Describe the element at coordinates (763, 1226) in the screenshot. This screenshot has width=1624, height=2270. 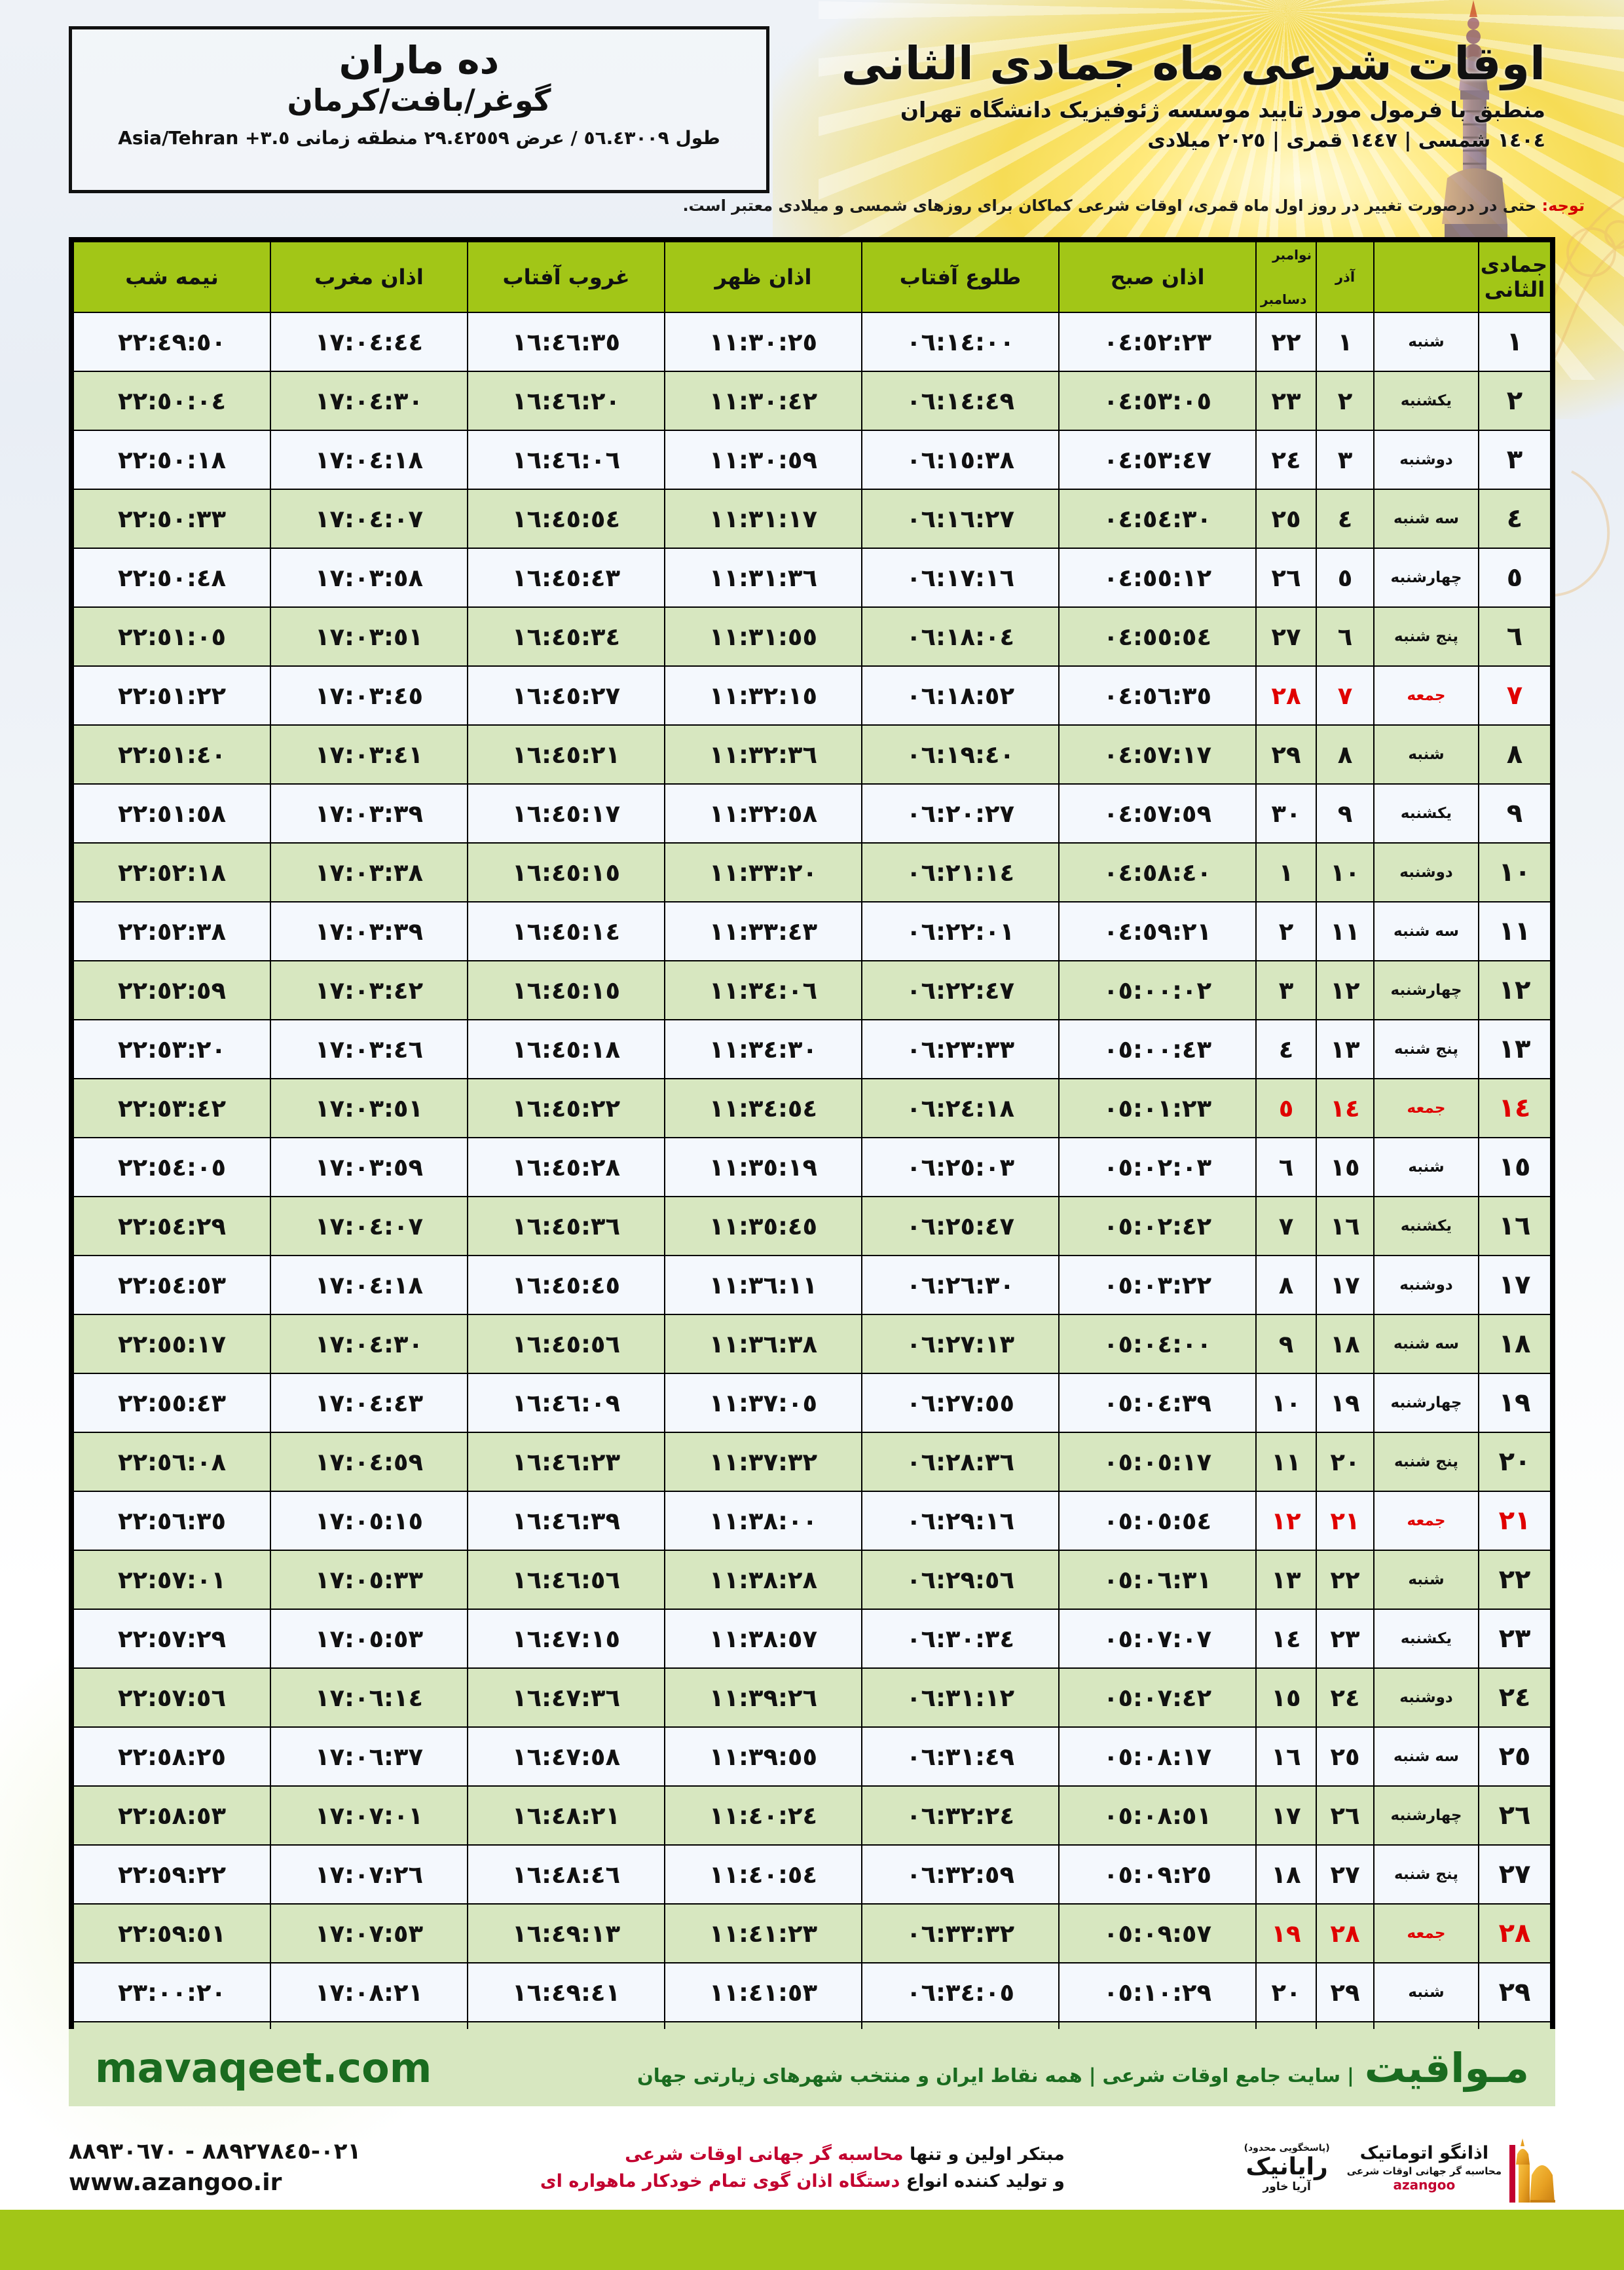
I see `time-dhuhr: ١١:٣٥:٤٥` at that location.